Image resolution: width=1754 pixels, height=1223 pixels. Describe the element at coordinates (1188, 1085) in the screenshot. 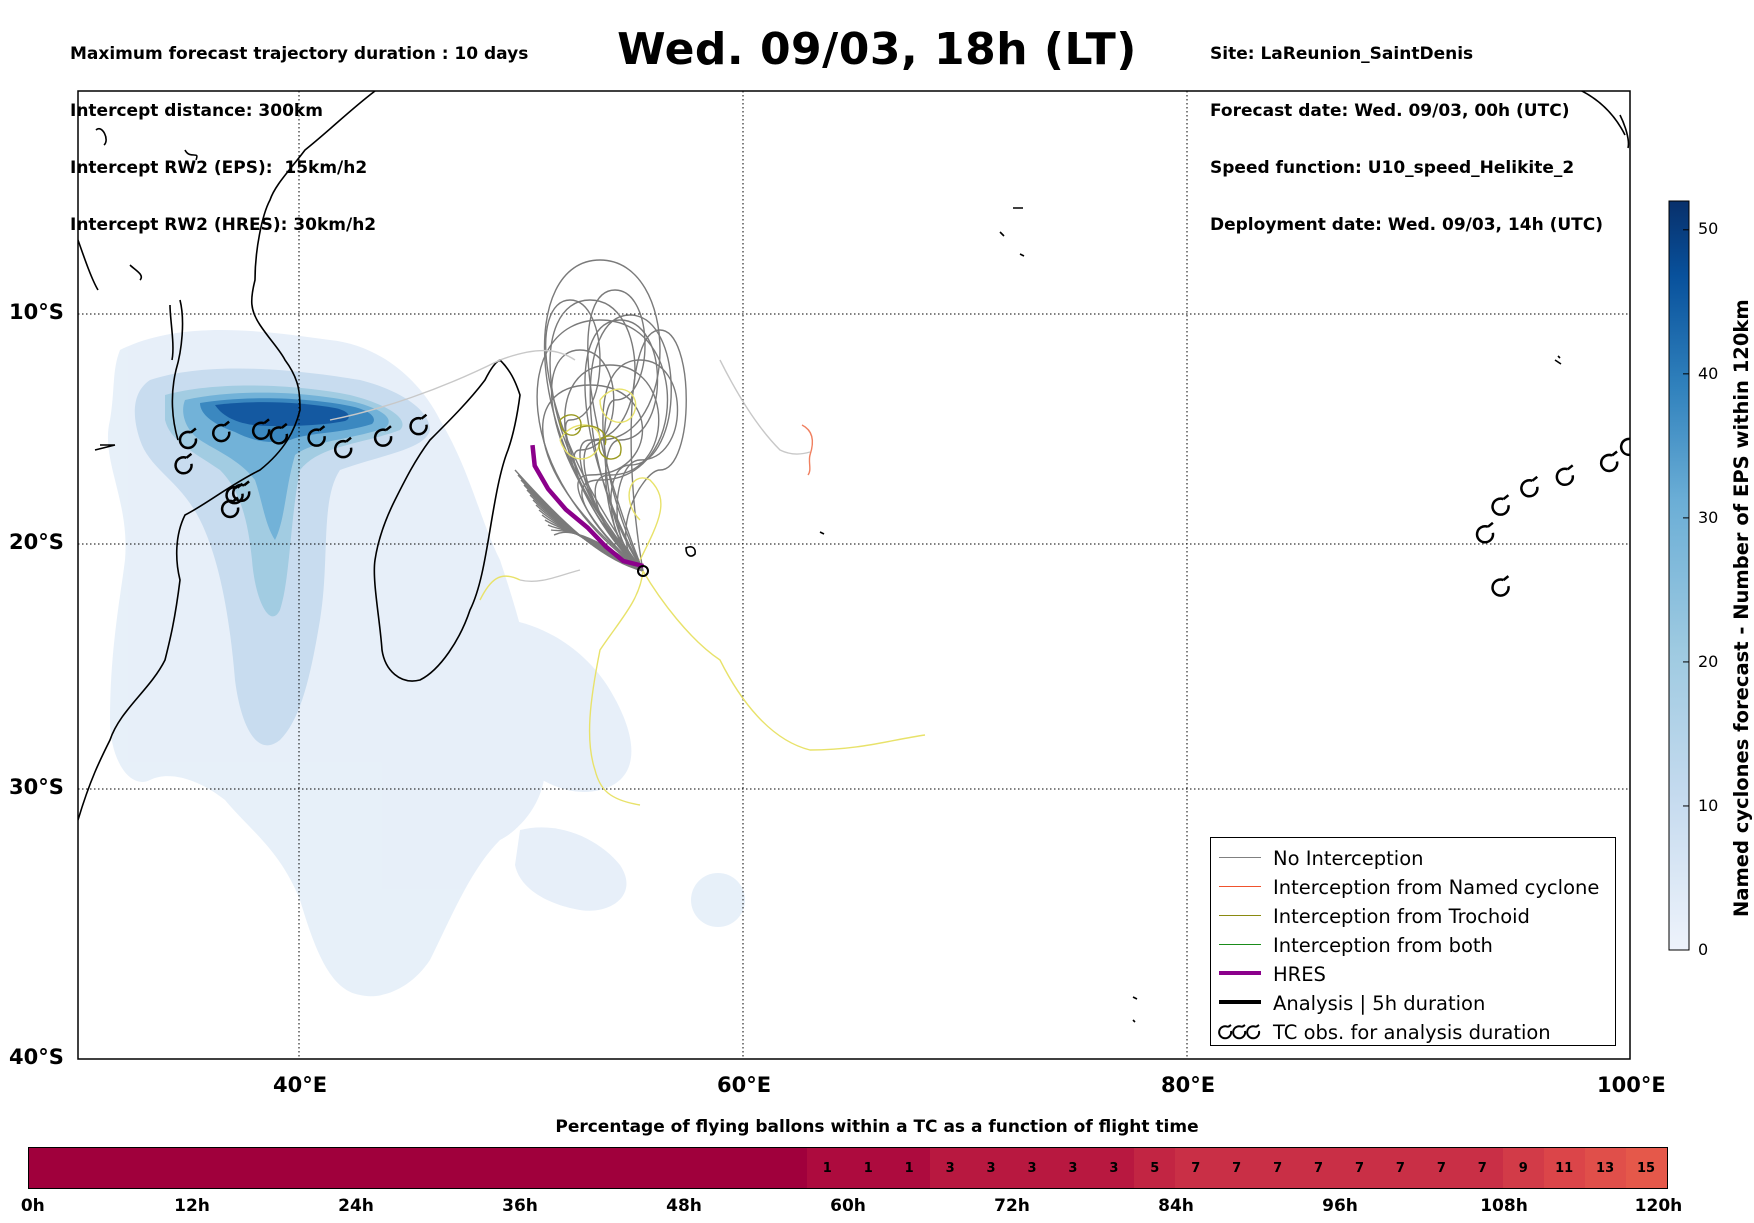

I see `lon-label: 80°E` at that location.